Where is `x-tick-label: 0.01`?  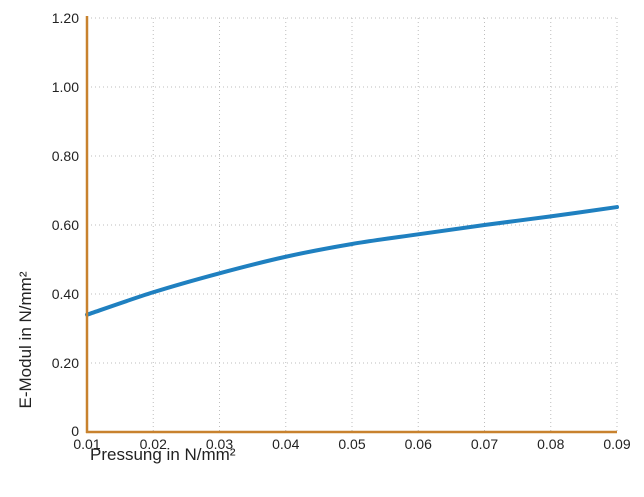 x-tick-label: 0.01 is located at coordinates (86, 444).